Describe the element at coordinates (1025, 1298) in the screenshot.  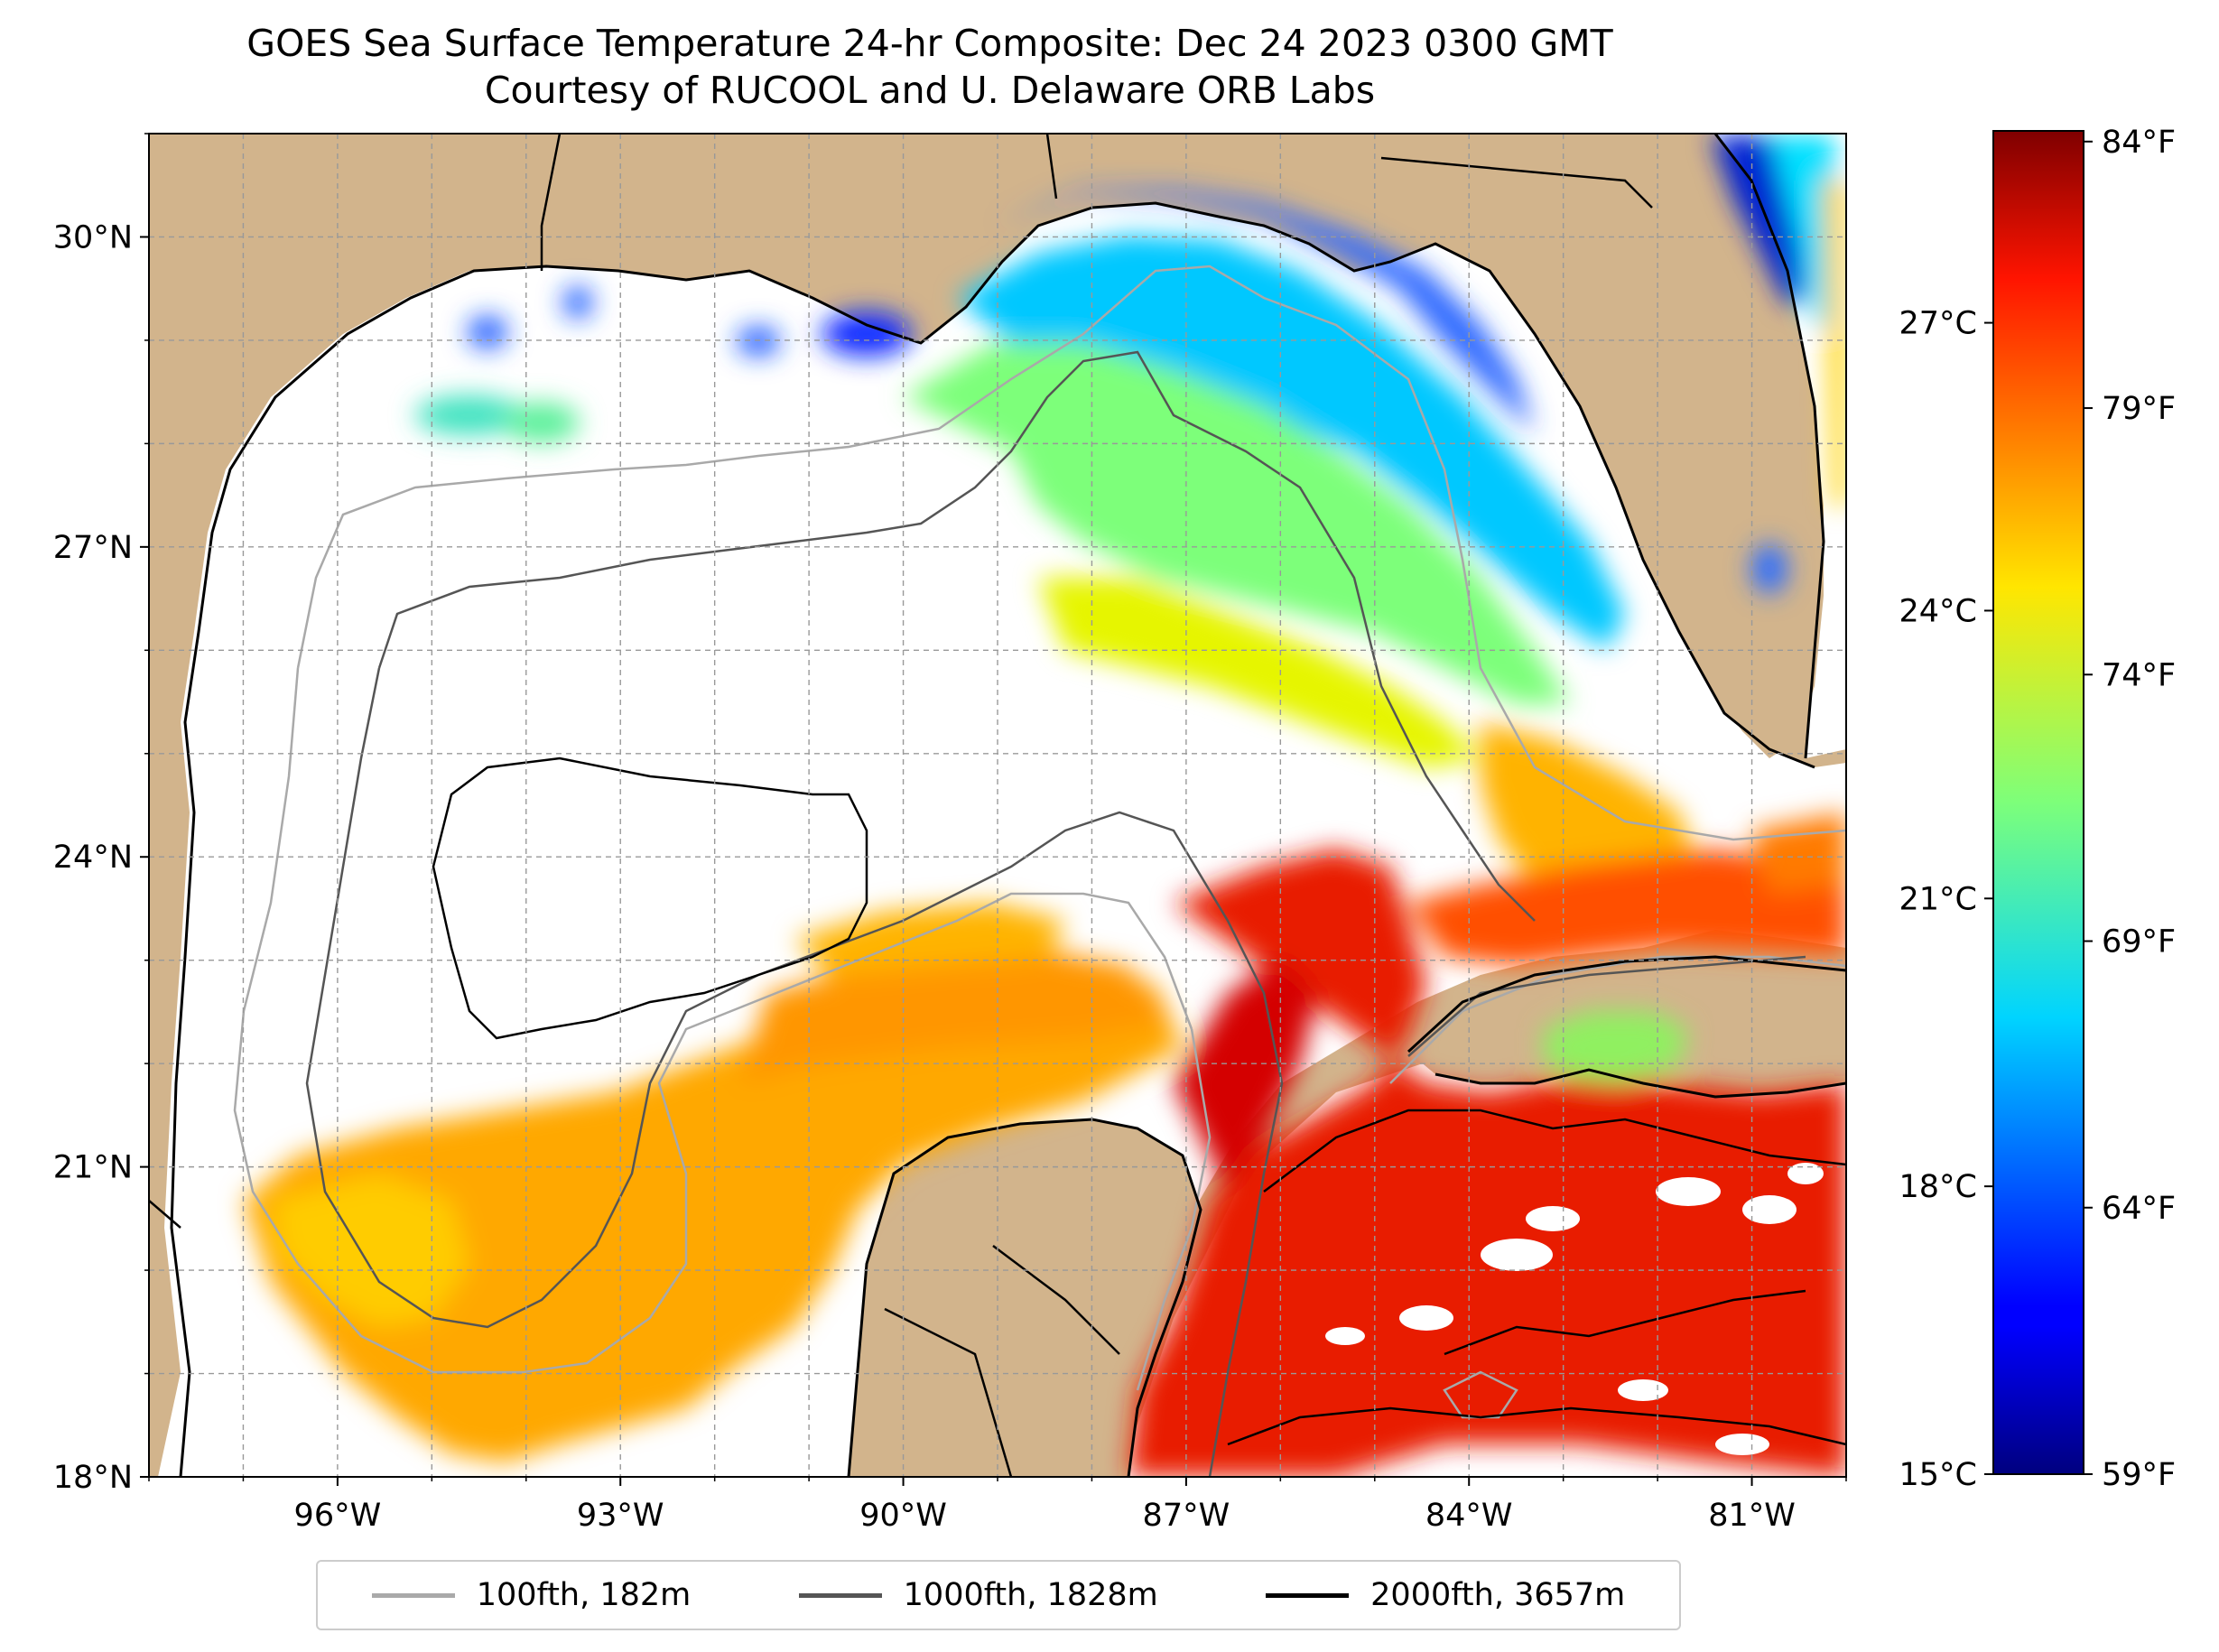
I see `yucatan-land` at that location.